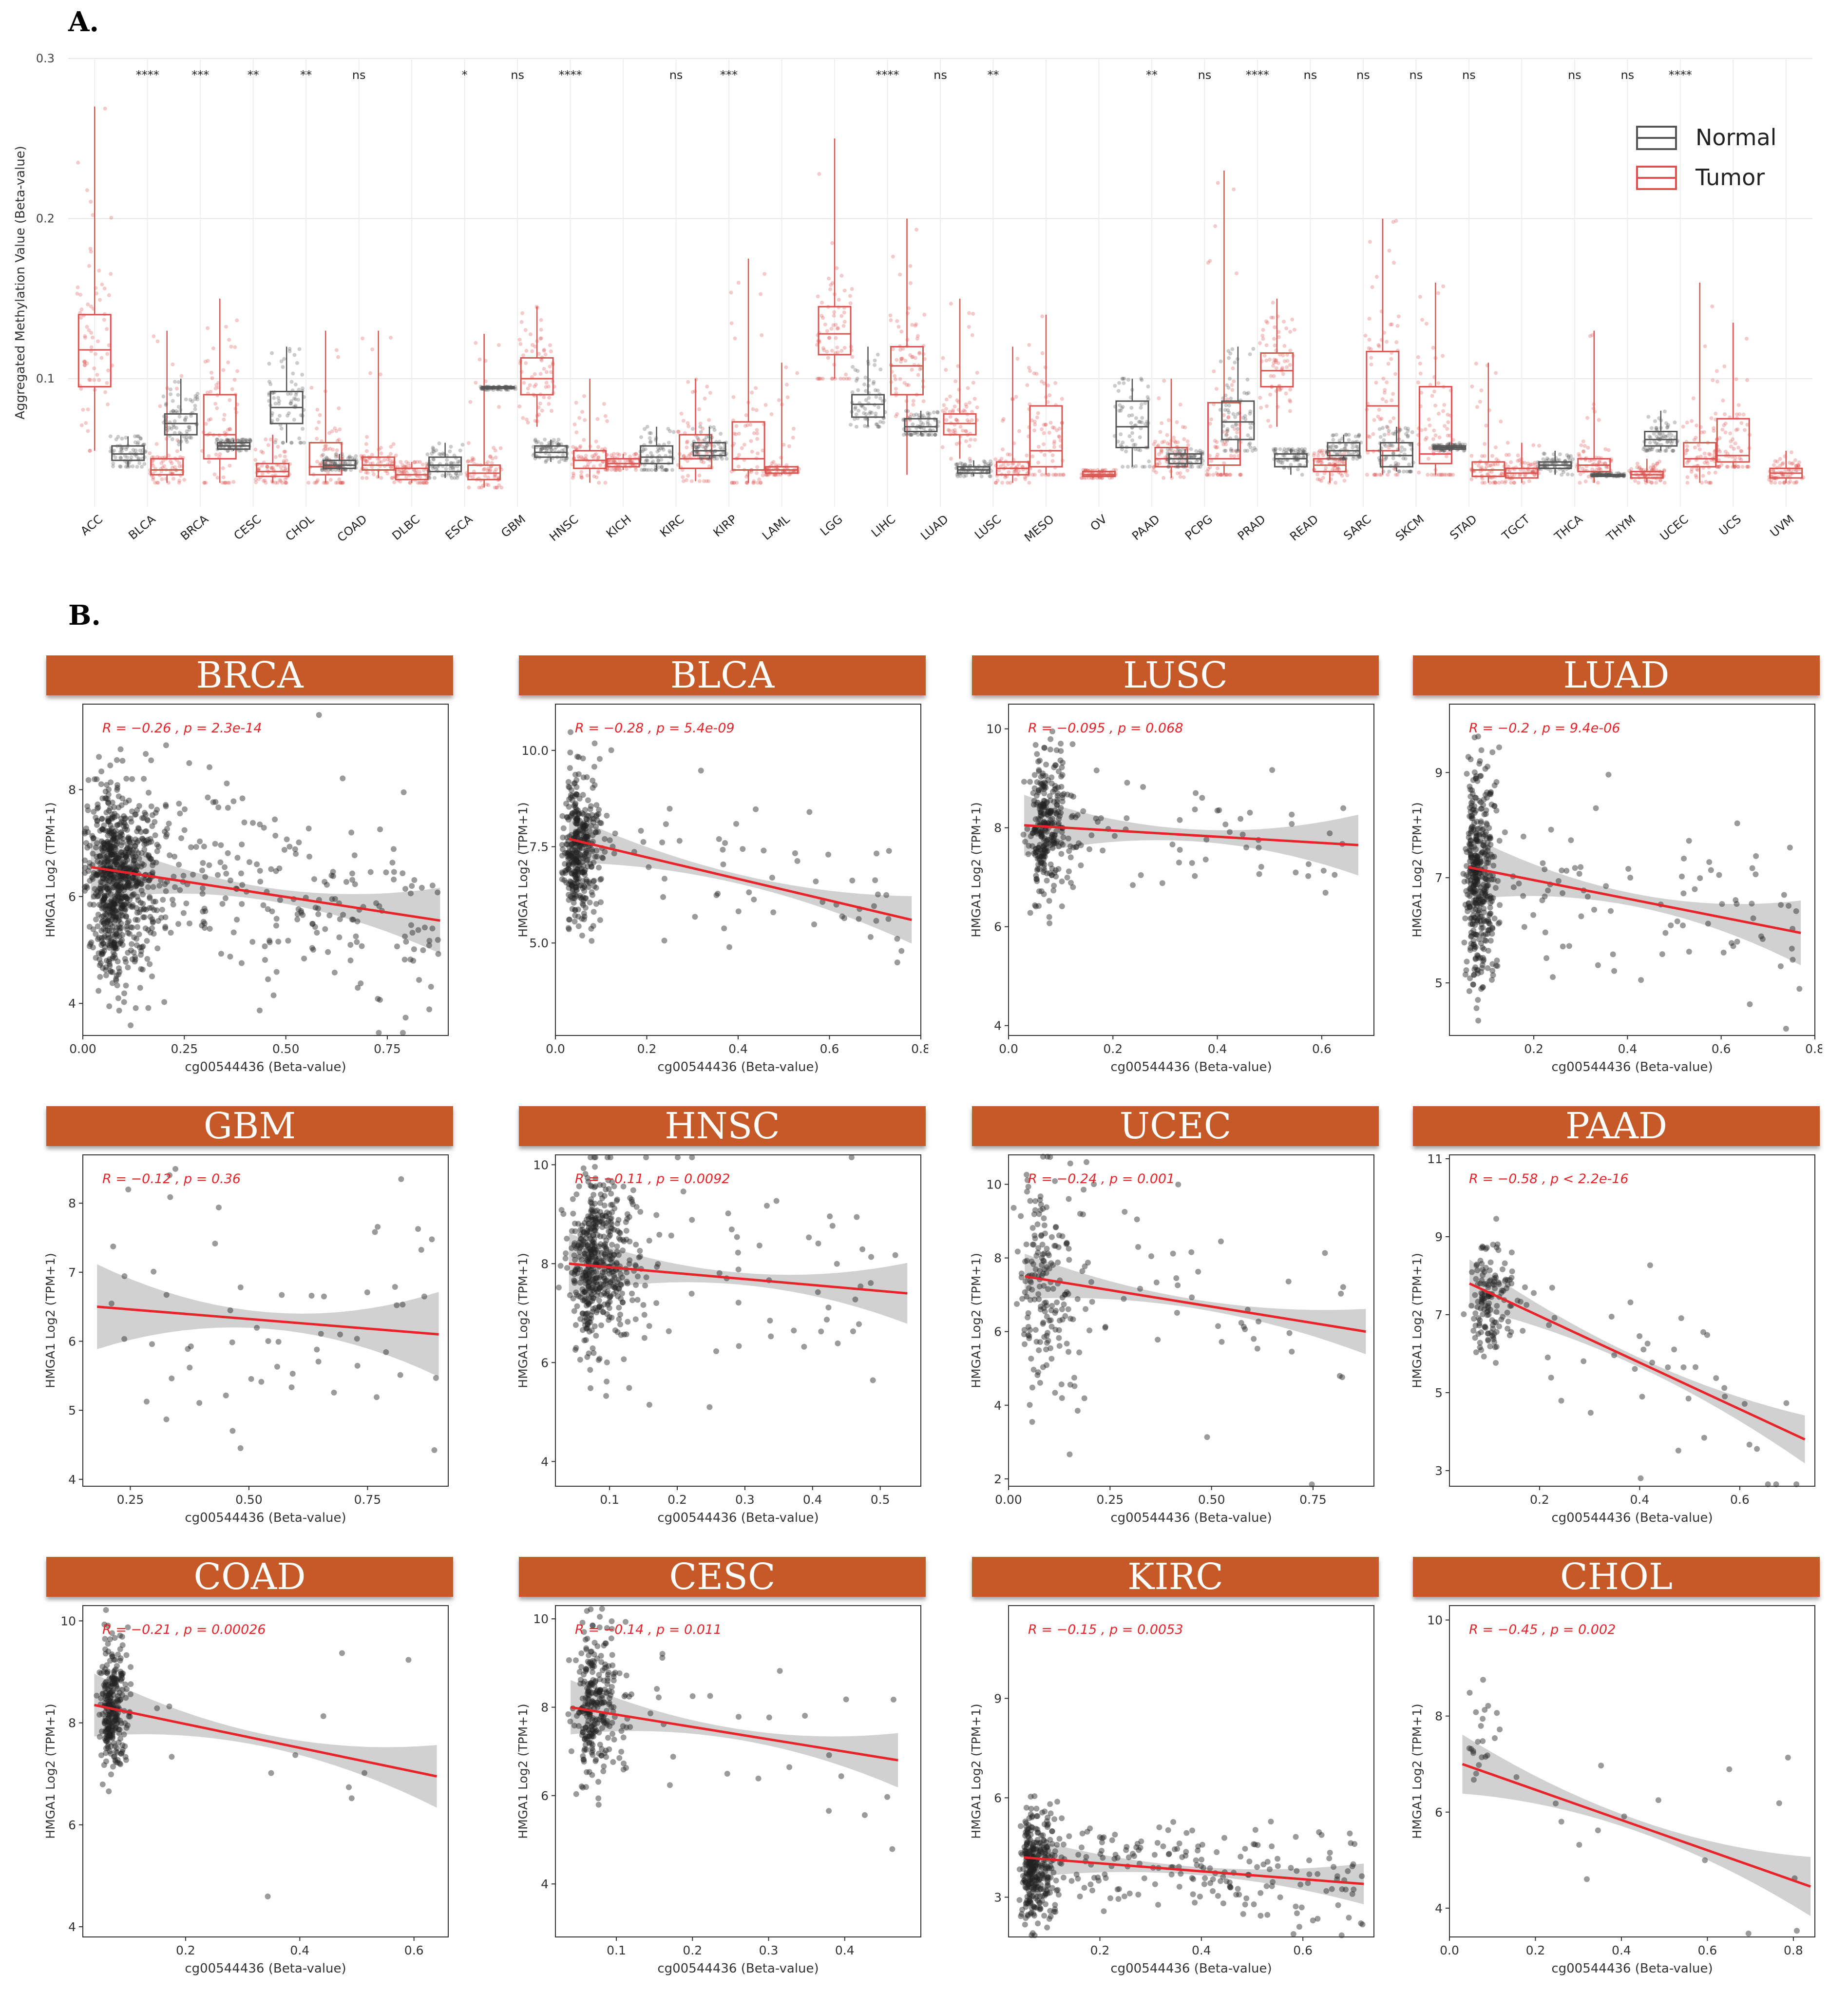 This screenshot has height=2012, width=1848. What do you see at coordinates (1730, 177) in the screenshot?
I see `legend-label: Tumor` at bounding box center [1730, 177].